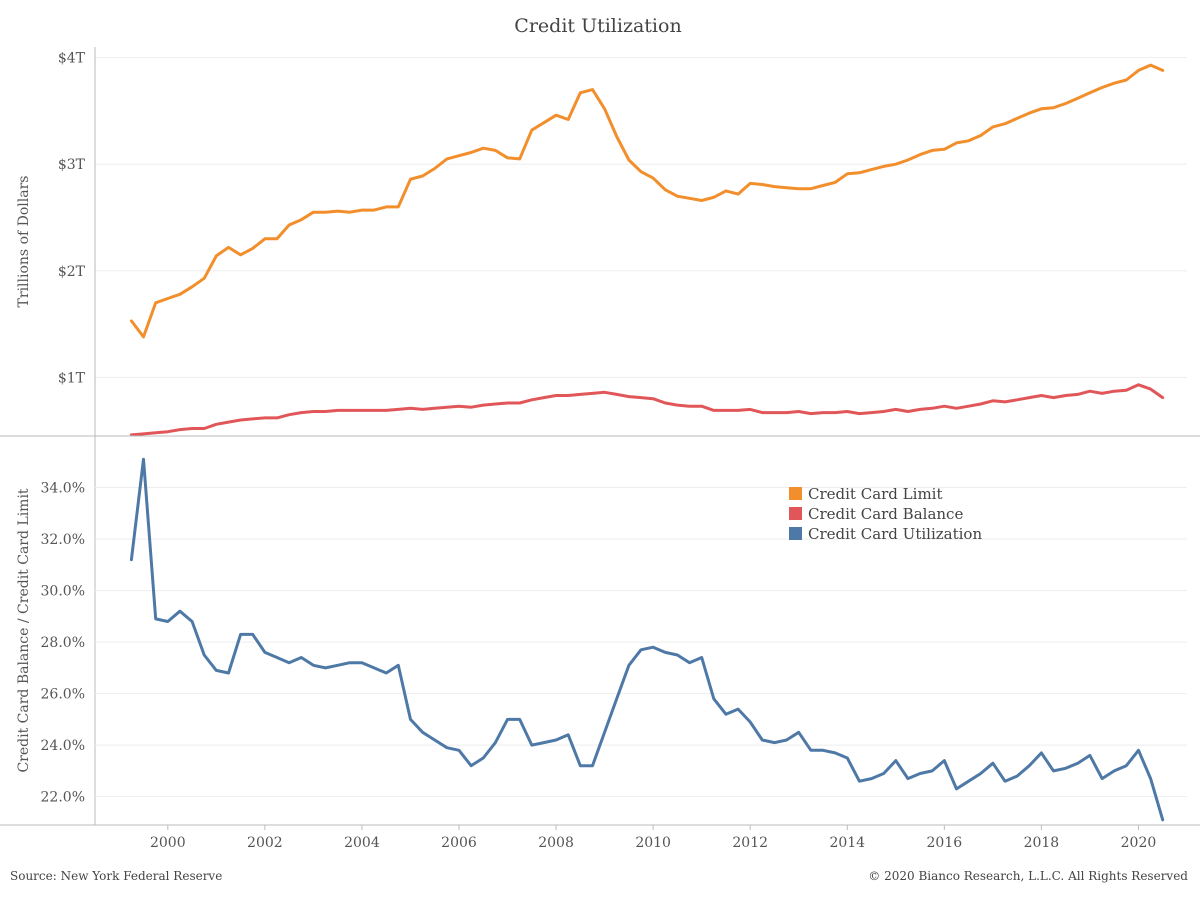  I want to click on y-axis-title: Credit Card Balance / Credit Card Limit, so click(24, 630).